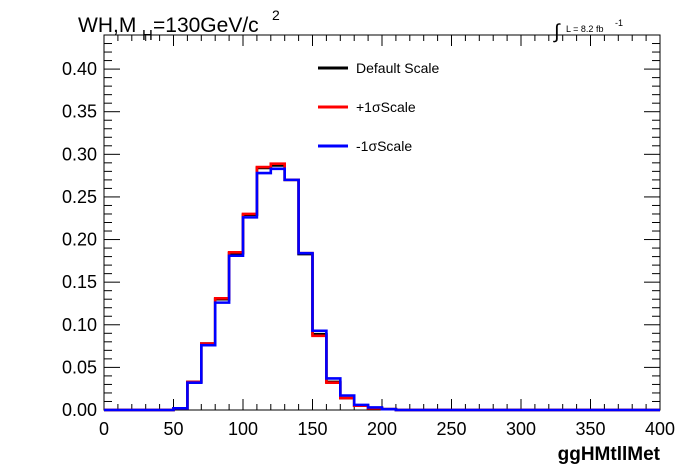  What do you see at coordinates (397, 68) in the screenshot?
I see `legend-label: Default Scale` at bounding box center [397, 68].